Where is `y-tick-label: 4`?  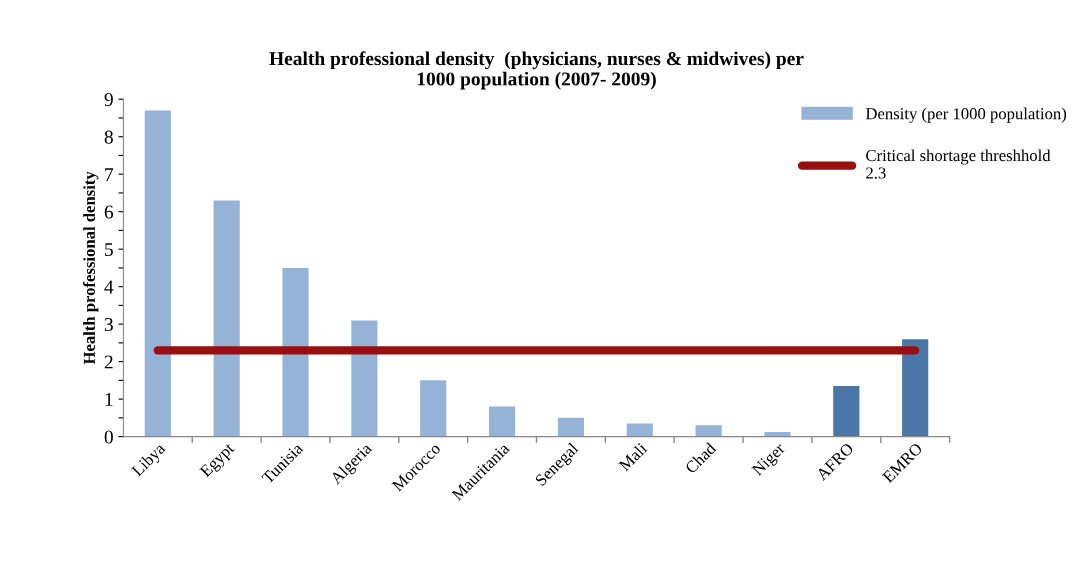
y-tick-label: 4 is located at coordinates (109, 287).